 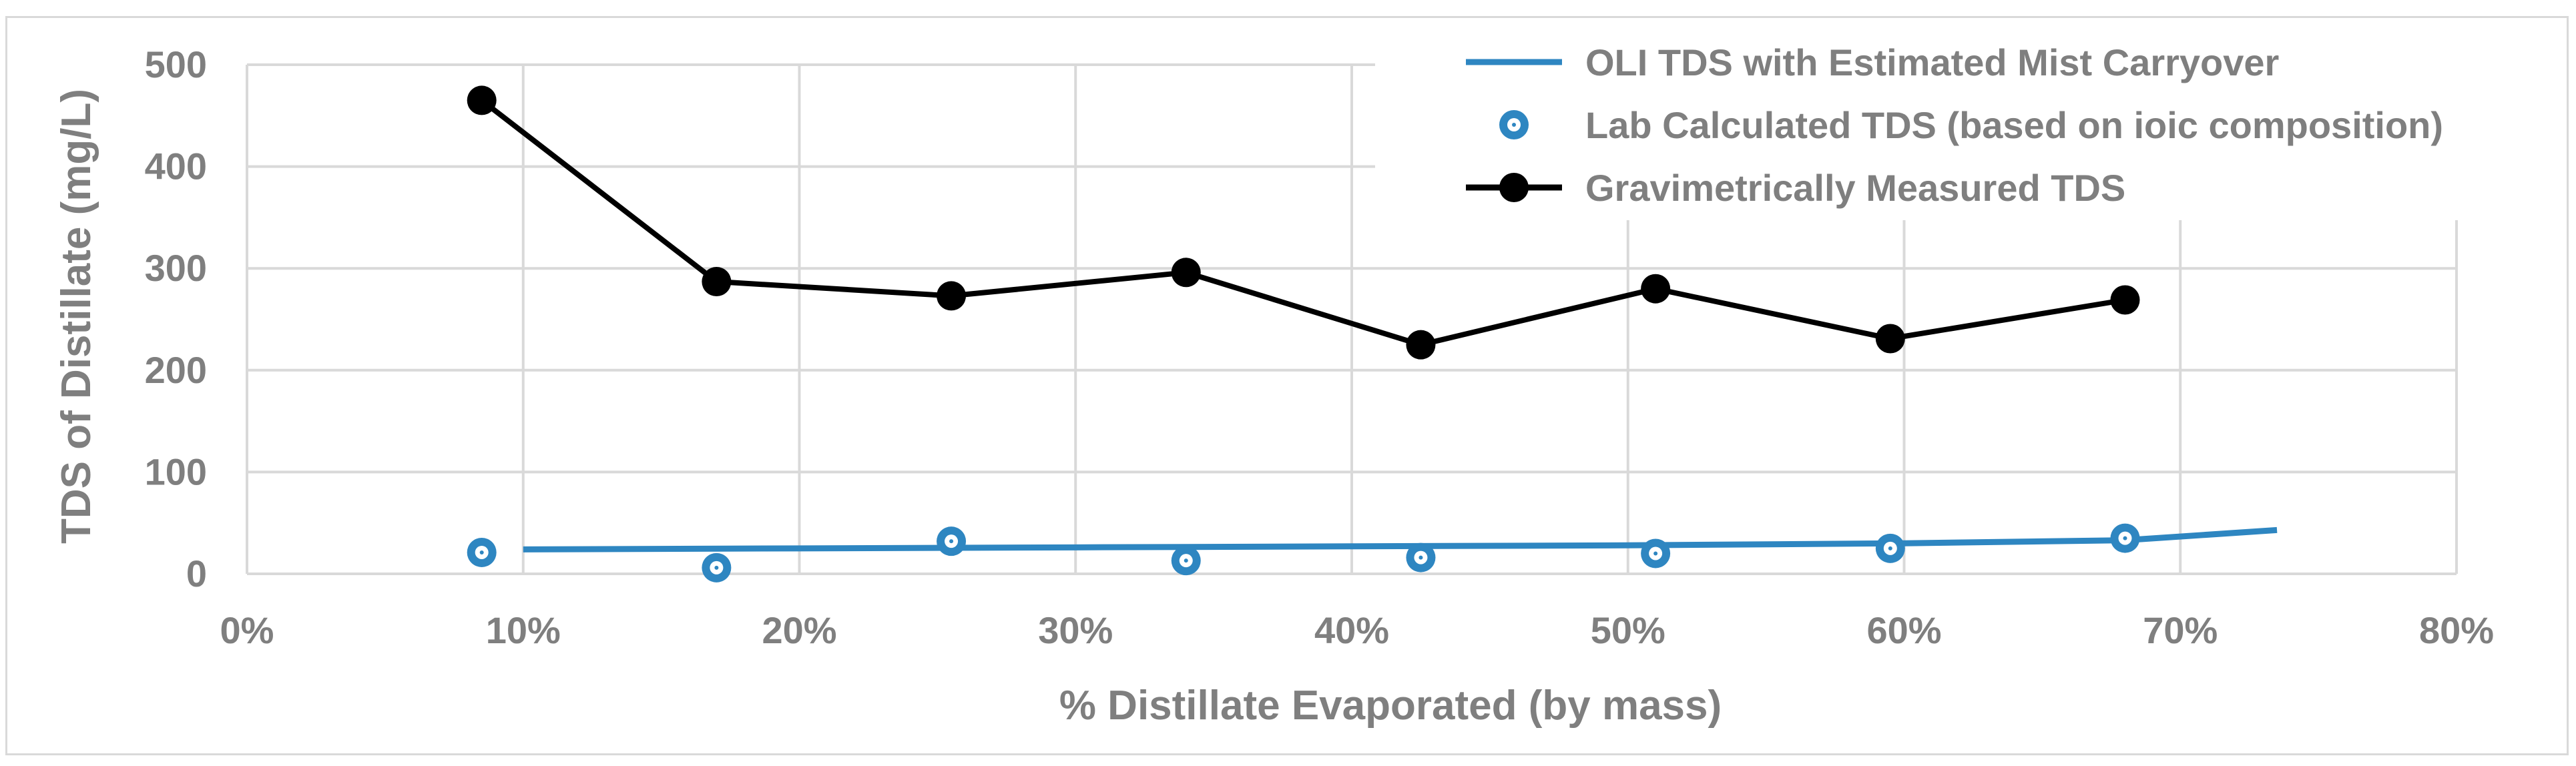 I want to click on x-tick-label: 50%, so click(x=1628, y=630).